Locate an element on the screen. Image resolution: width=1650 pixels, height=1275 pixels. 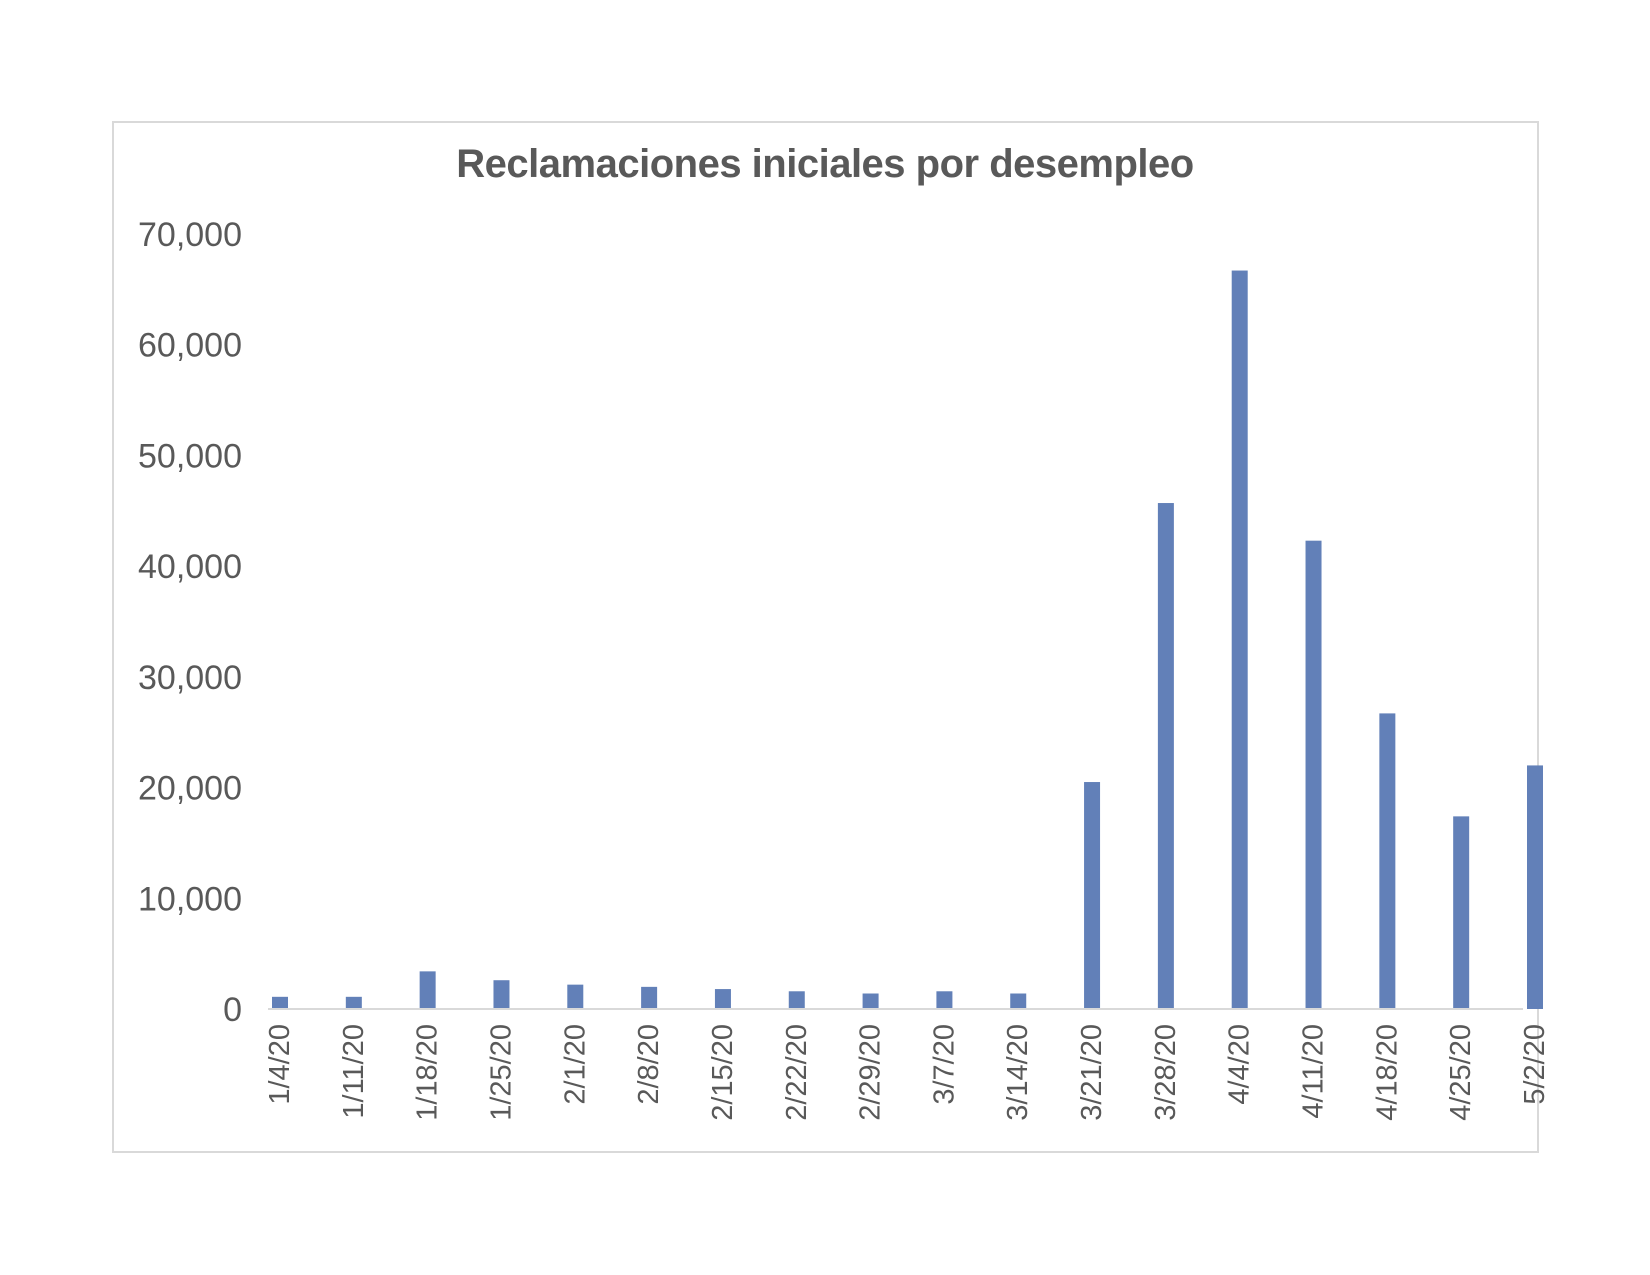
x-tick-label: 1/11/20 is located at coordinates (354, 1071).